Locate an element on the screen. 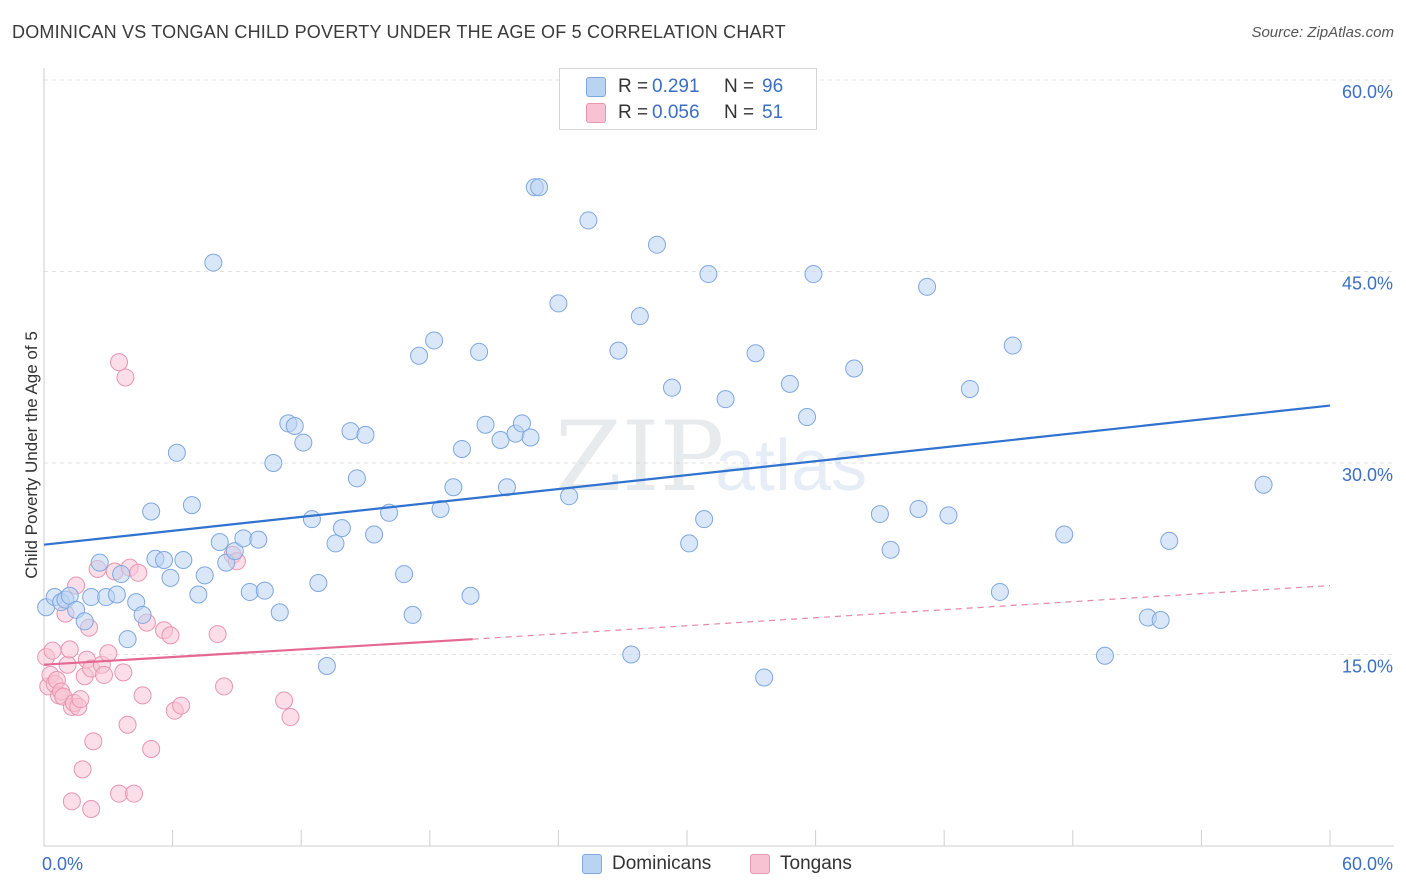 The height and width of the screenshot is (892, 1406). tongans-points is located at coordinates (168, 585).